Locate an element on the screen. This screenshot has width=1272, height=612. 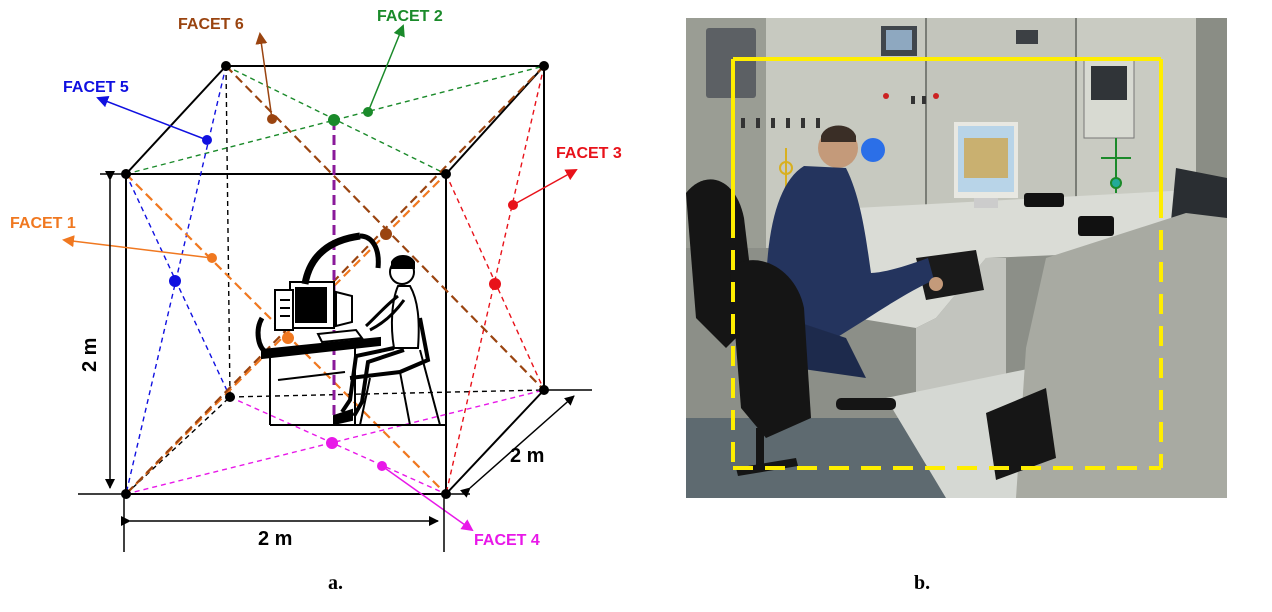
facet2-label: FACET 2 is located at coordinates (410, 16).